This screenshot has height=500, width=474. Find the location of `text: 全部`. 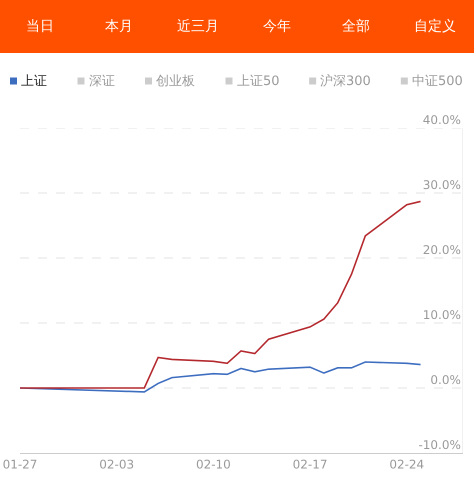

text: 全部 is located at coordinates (356, 26).